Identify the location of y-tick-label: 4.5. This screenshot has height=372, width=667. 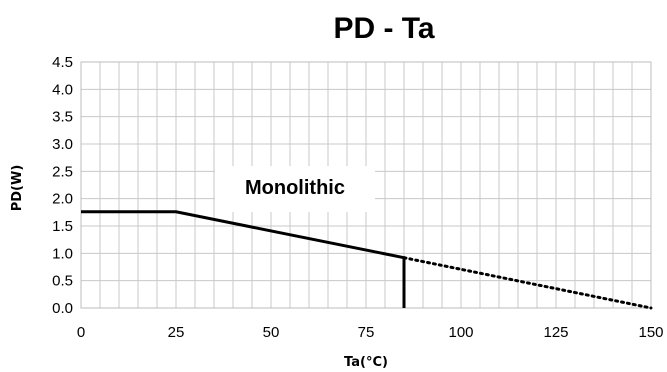
(62, 62).